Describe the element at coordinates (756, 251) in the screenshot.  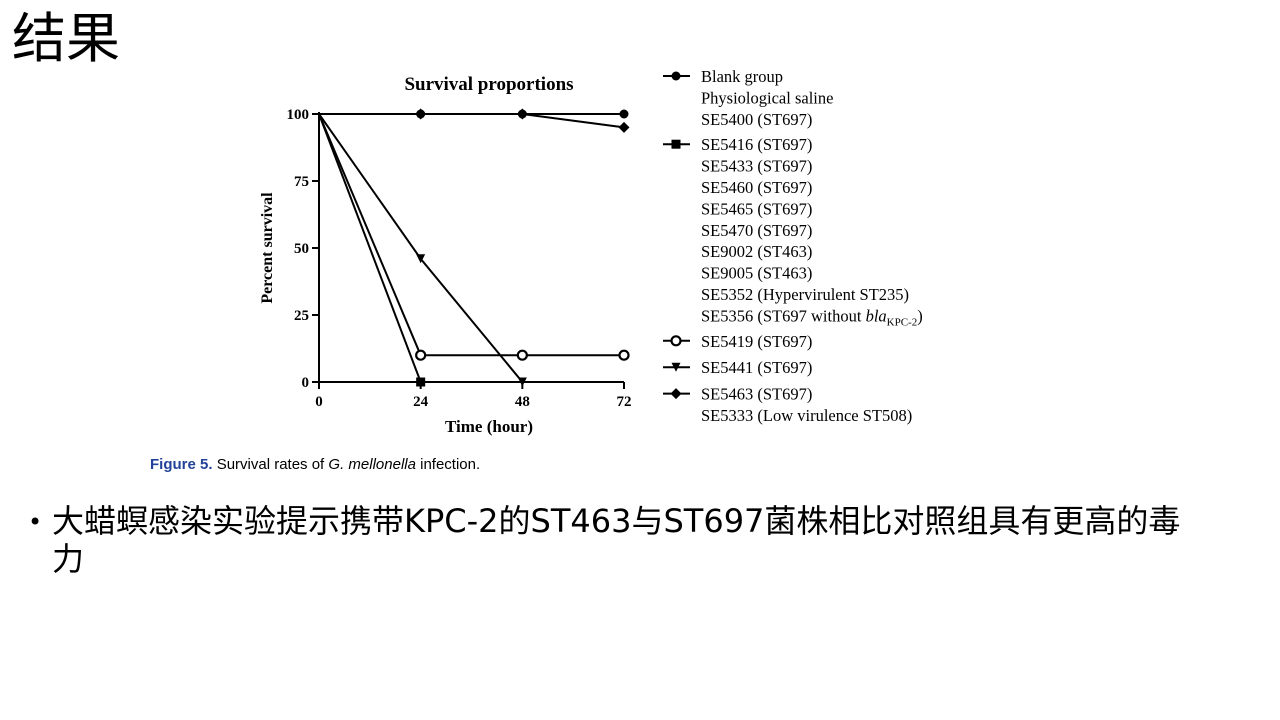
I see `legend-entry: SE9002 (ST463)` at that location.